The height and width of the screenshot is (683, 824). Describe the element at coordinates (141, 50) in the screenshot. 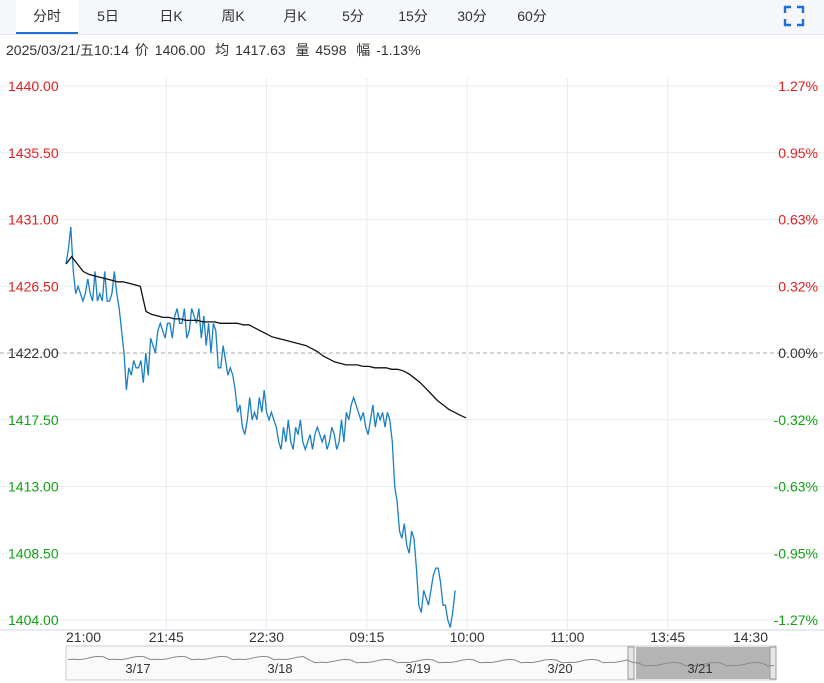

I see `price-label: 价` at that location.